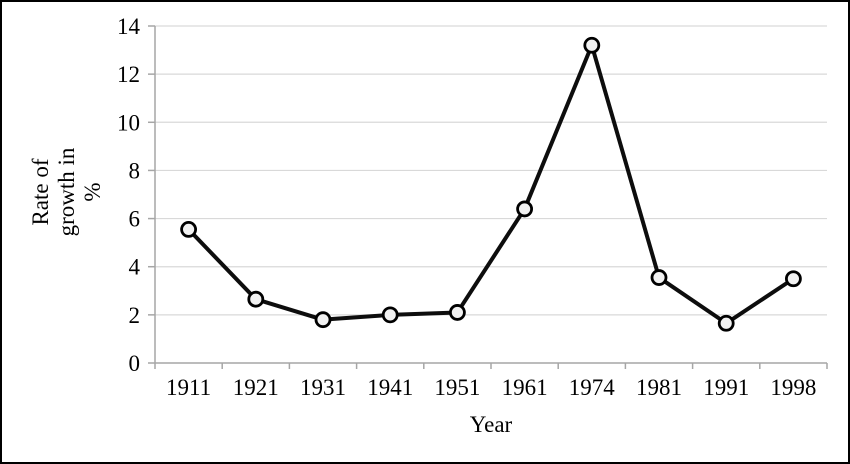 The width and height of the screenshot is (850, 464). I want to click on x-axis-title: Year, so click(491, 424).